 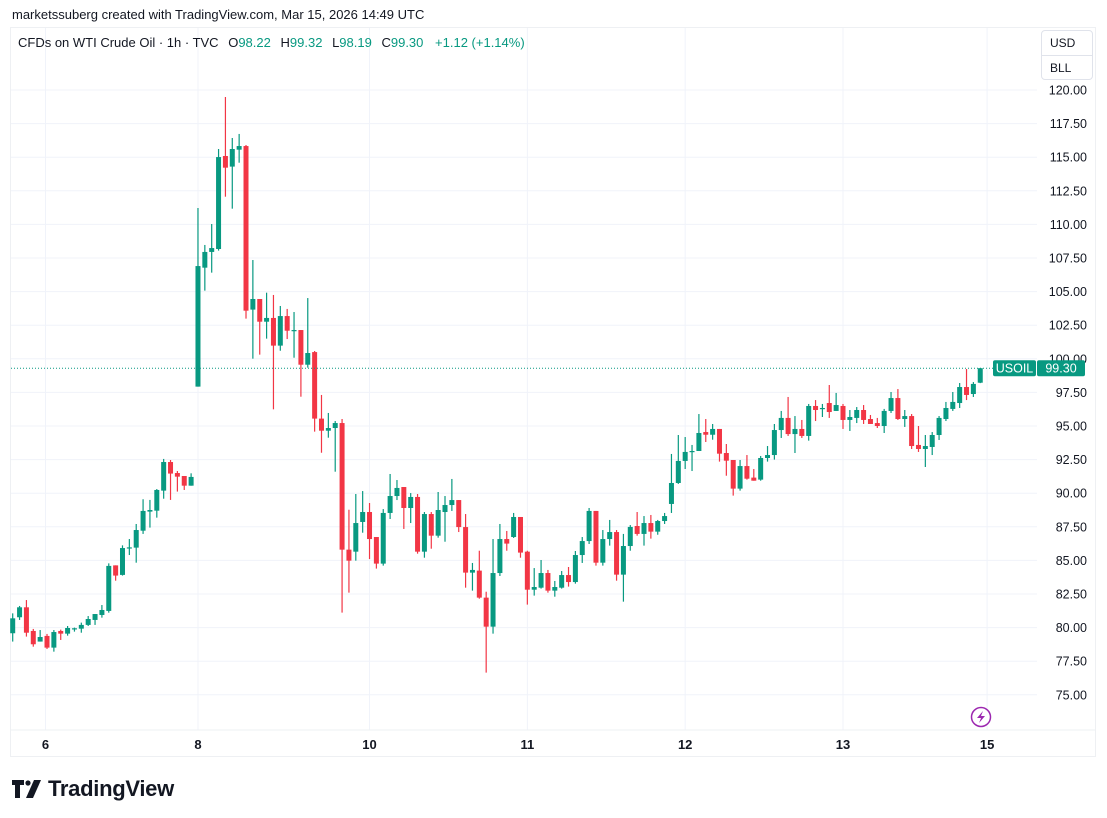 I want to click on unit-label: BLL, so click(x=1067, y=67).